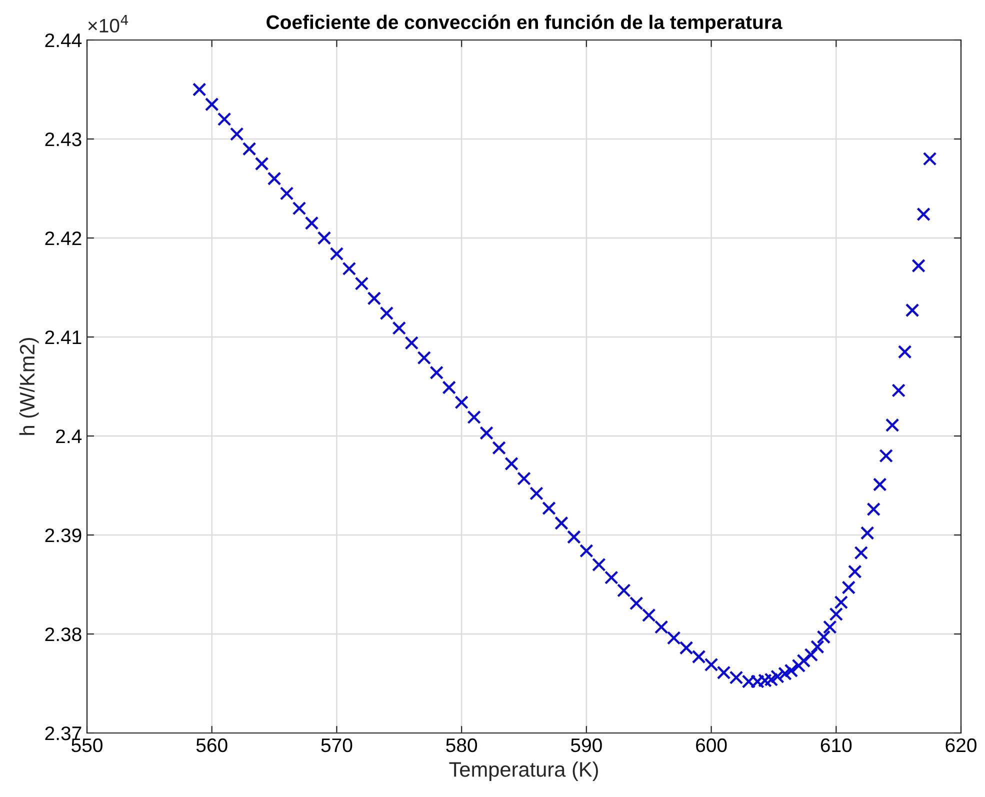 The height and width of the screenshot is (797, 985). I want to click on x-tick-label: 580, so click(462, 745).